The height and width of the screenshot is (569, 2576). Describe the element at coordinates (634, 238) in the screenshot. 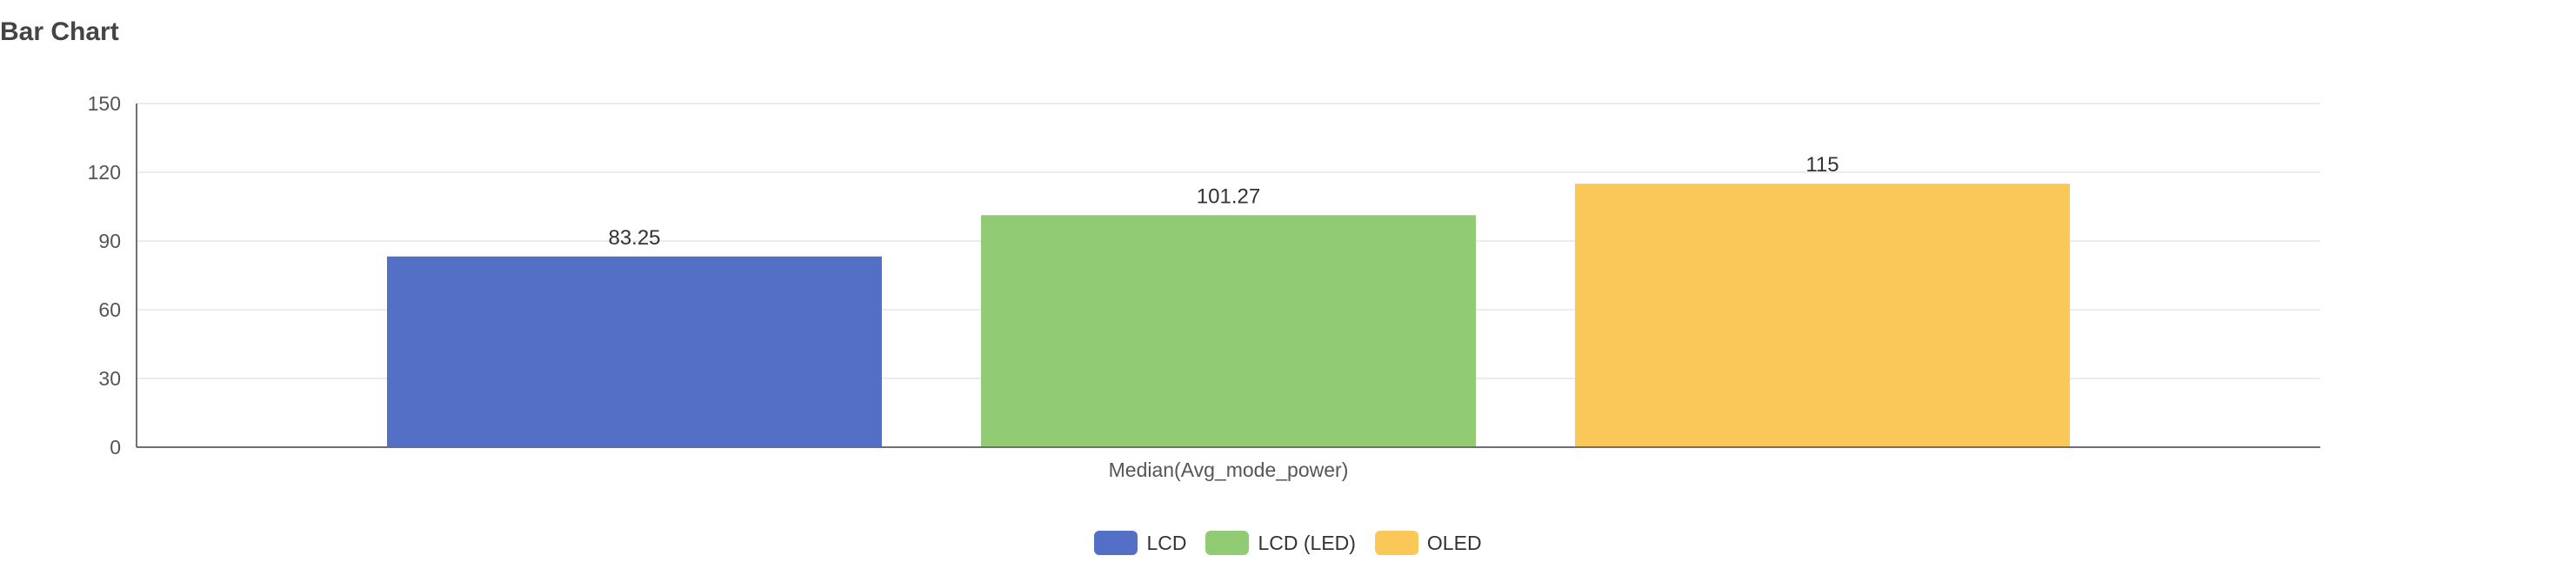

I see `data-label-lcd: 83.25` at that location.